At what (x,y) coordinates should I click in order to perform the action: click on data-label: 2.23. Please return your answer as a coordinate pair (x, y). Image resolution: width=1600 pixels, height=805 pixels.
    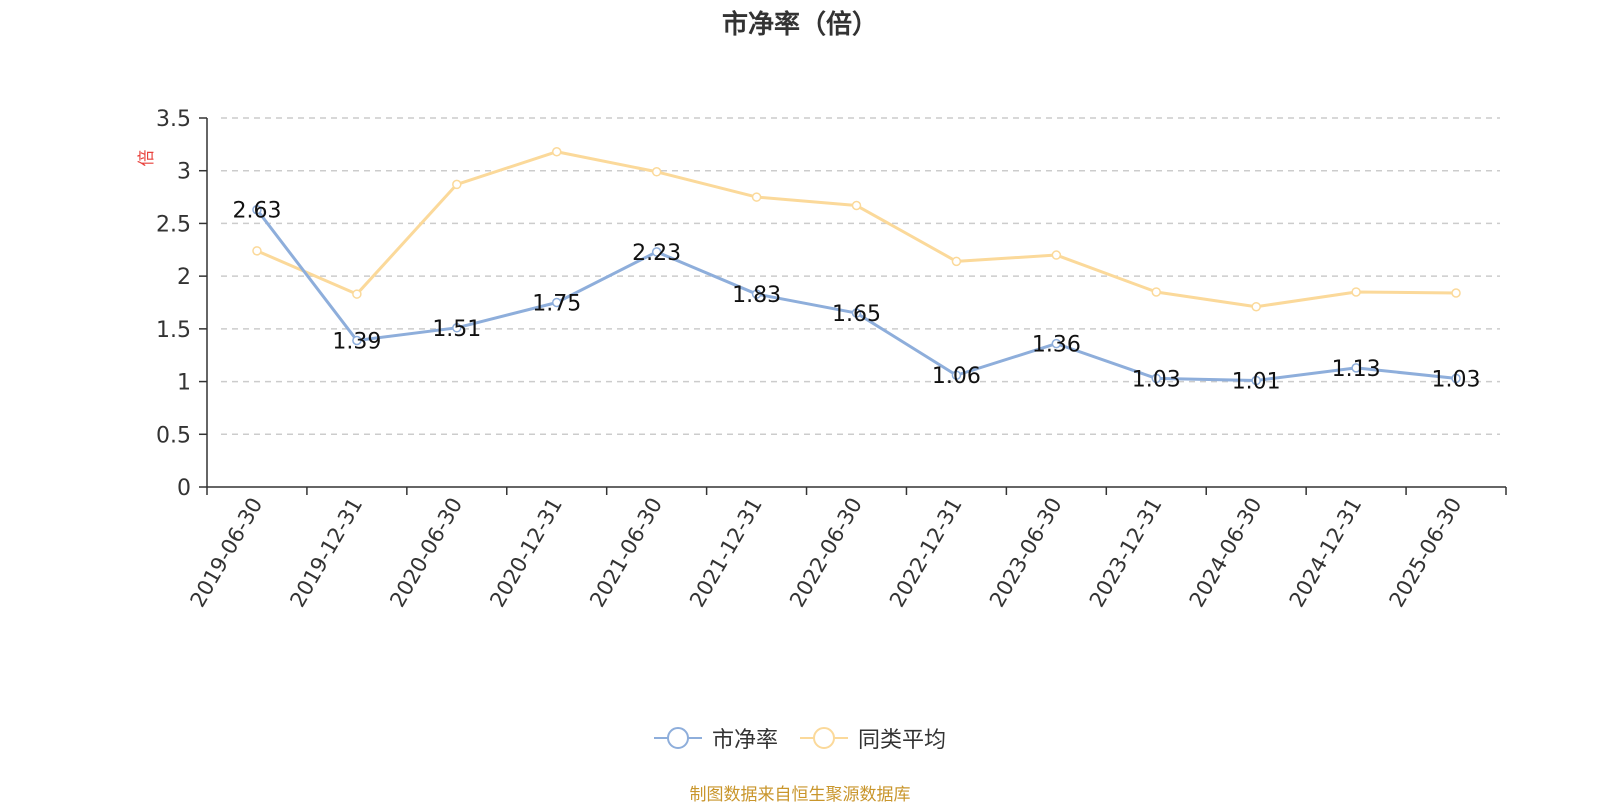
    Looking at the image, I should click on (656, 253).